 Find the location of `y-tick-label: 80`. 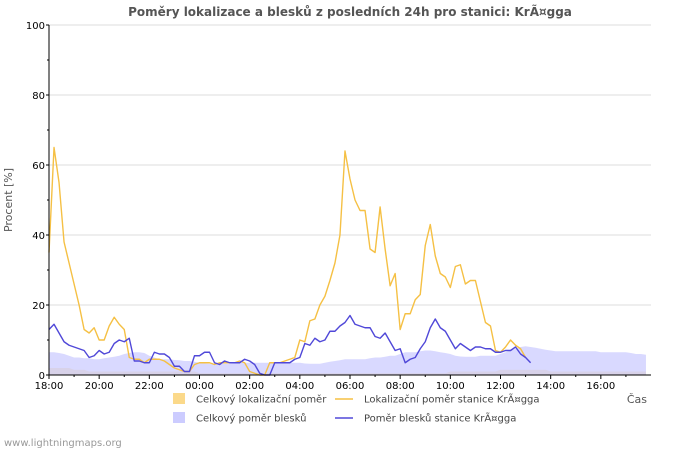

y-tick-label: 80 is located at coordinates (38, 96).